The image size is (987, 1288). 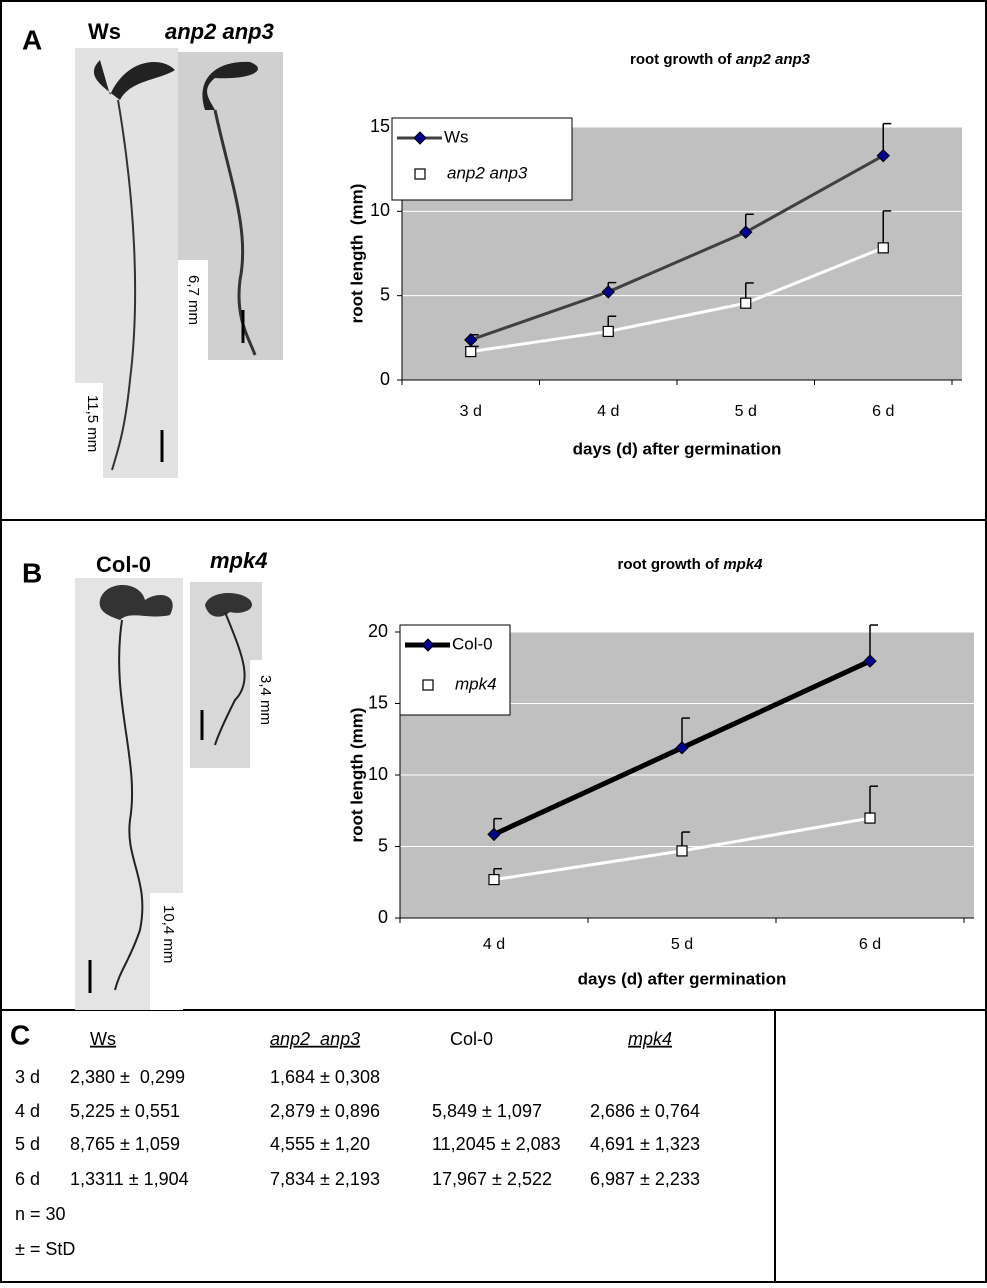 What do you see at coordinates (476, 683) in the screenshot?
I see `legend-label: mpk4` at bounding box center [476, 683].